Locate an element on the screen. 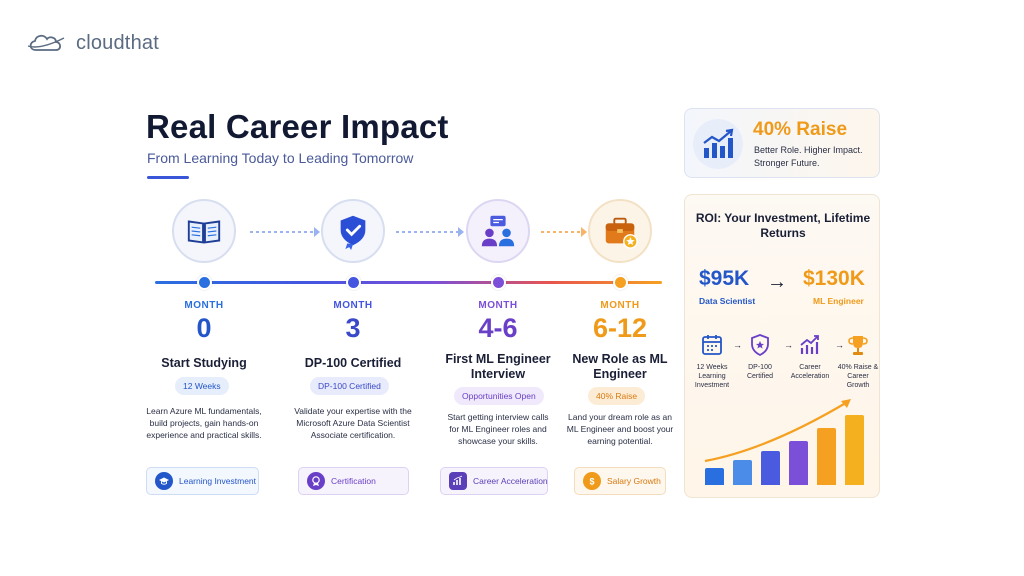 The height and width of the screenshot is (576, 1024). raise-icon-circle is located at coordinates (718, 144).